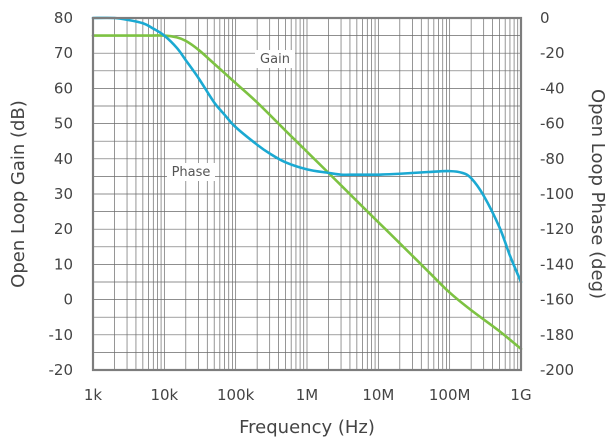 The image size is (613, 442). I want to click on left-y-tick-label: 40, so click(63, 159).